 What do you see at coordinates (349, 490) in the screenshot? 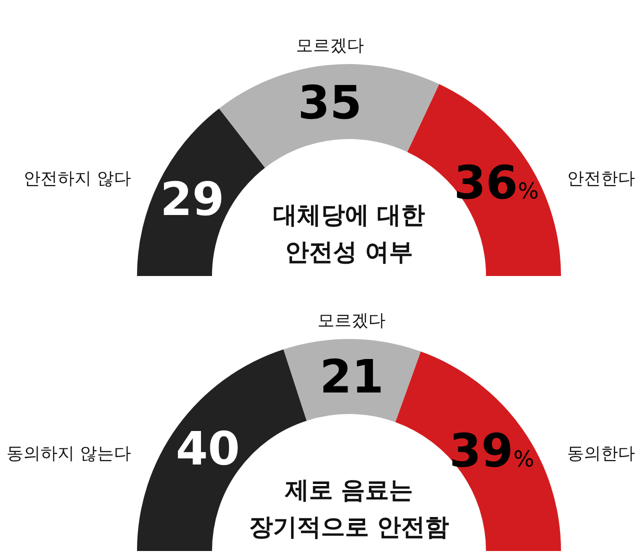
I see `title: 제로 음료는` at bounding box center [349, 490].